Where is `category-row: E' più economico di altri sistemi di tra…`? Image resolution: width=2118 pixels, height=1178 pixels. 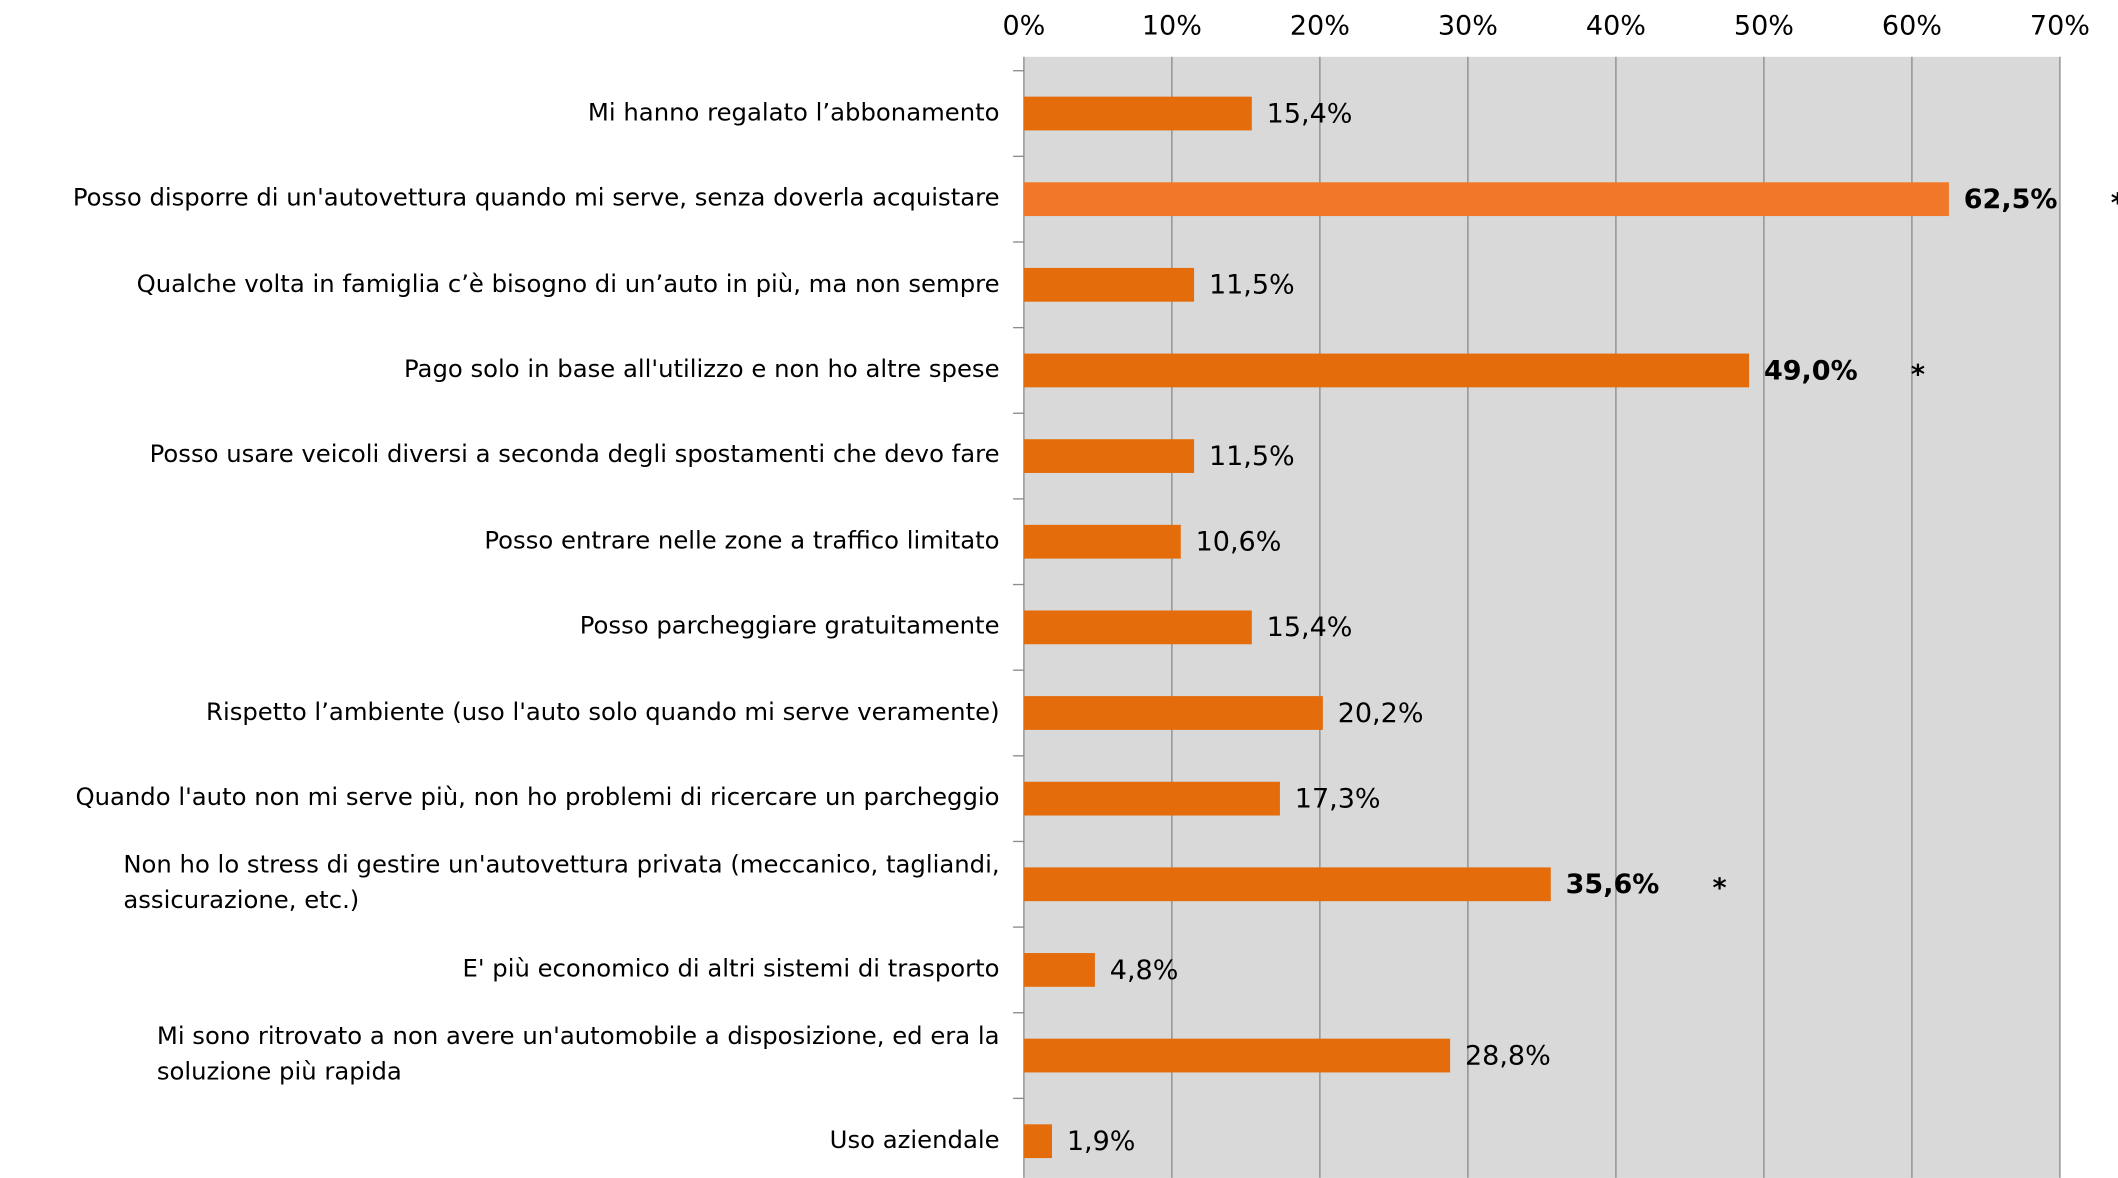
category-row: E' più economico di altri sistemi di tra… is located at coordinates (500, 969).